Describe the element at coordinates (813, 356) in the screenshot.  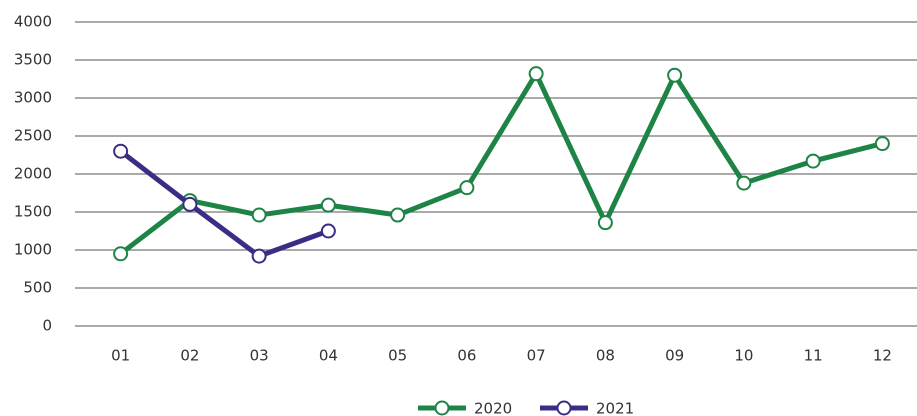
I see `x-tick-label: 11` at that location.